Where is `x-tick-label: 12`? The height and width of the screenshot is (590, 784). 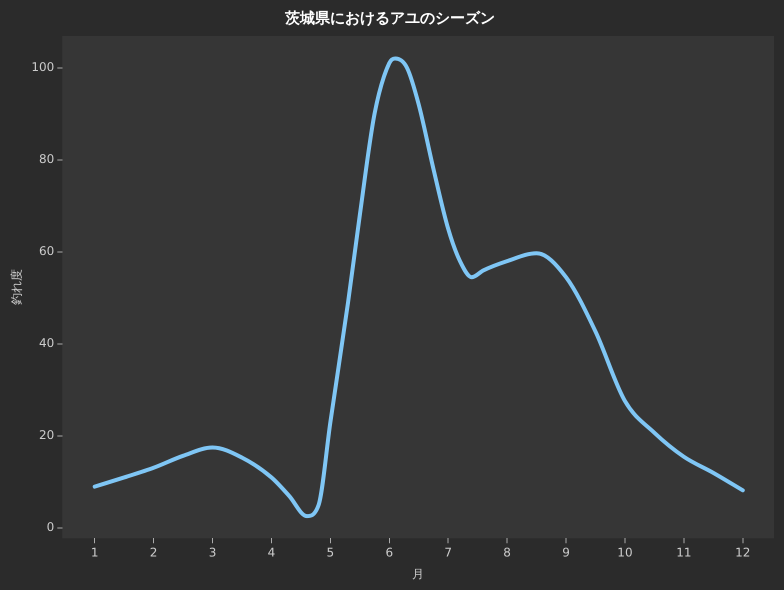
x-tick-label: 12 is located at coordinates (742, 553).